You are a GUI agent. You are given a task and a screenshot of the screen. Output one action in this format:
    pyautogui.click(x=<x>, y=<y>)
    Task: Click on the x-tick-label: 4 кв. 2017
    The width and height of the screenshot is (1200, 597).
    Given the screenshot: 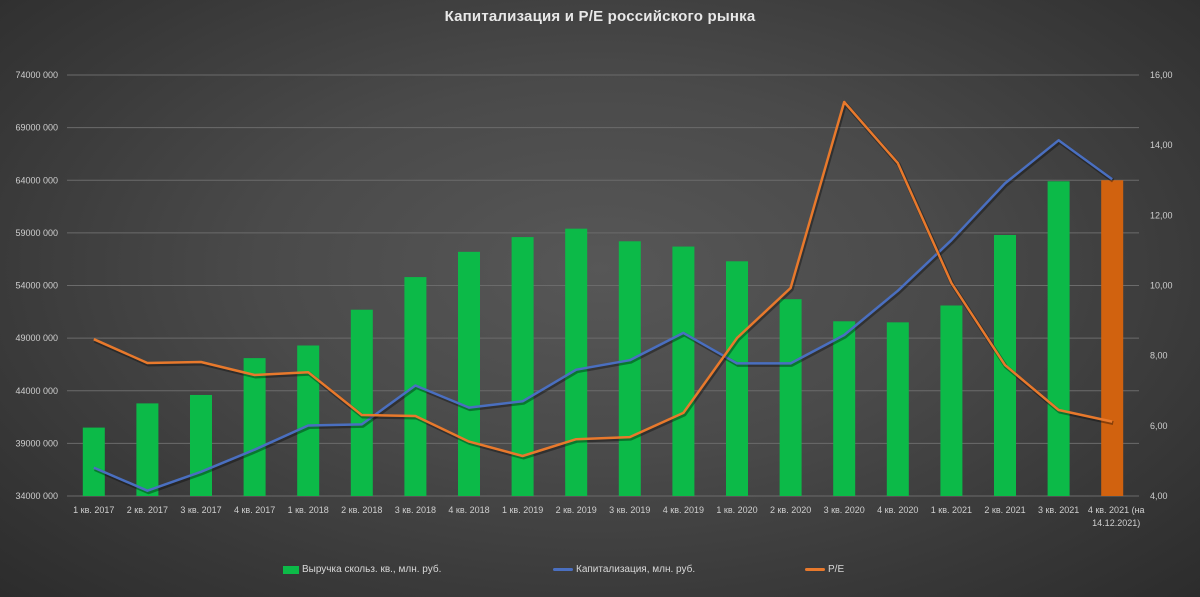 What is the action you would take?
    pyautogui.click(x=254, y=510)
    